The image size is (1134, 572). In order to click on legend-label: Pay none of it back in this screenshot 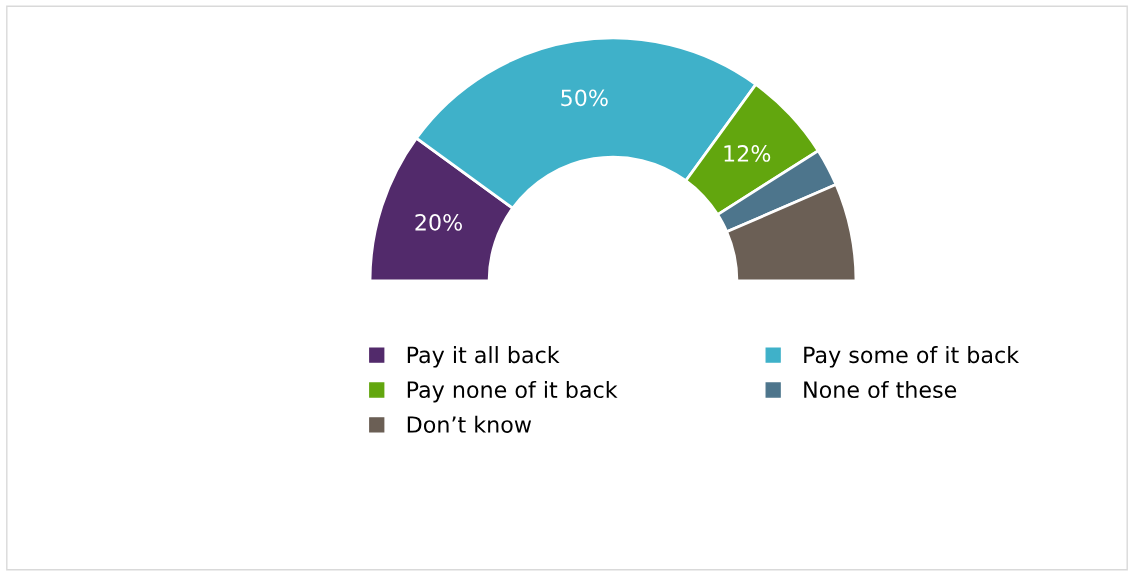, I will do `click(512, 391)`.